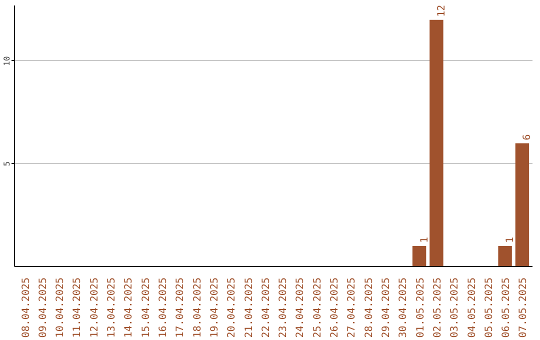 The height and width of the screenshot is (340, 540). I want to click on x-tick-label: 13.04.2025, so click(112, 307).